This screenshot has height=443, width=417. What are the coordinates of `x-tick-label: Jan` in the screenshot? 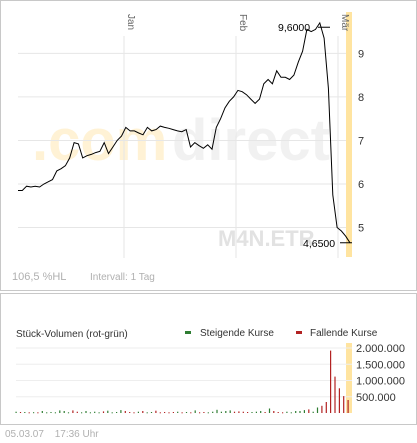 It's located at (130, 22).